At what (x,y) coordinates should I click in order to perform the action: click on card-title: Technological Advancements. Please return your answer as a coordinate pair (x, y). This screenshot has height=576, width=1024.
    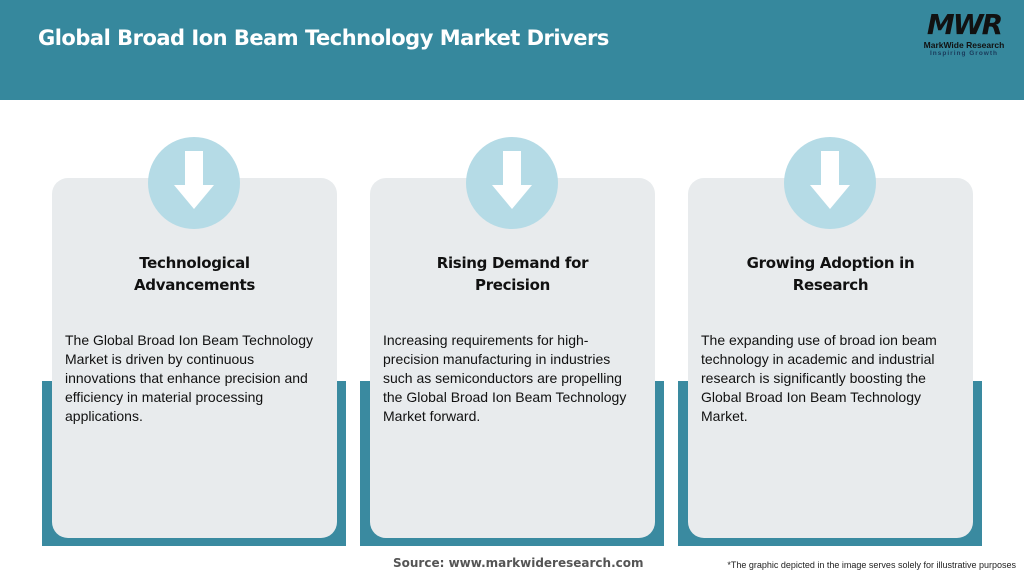
    Looking at the image, I should click on (194, 274).